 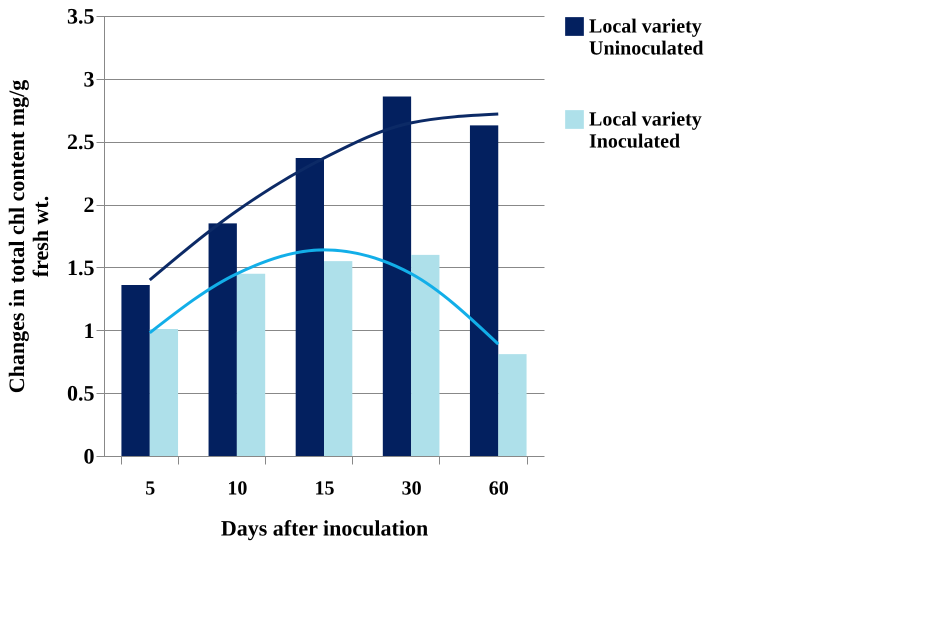 What do you see at coordinates (89, 79) in the screenshot?
I see `y-tick-label: 3` at bounding box center [89, 79].